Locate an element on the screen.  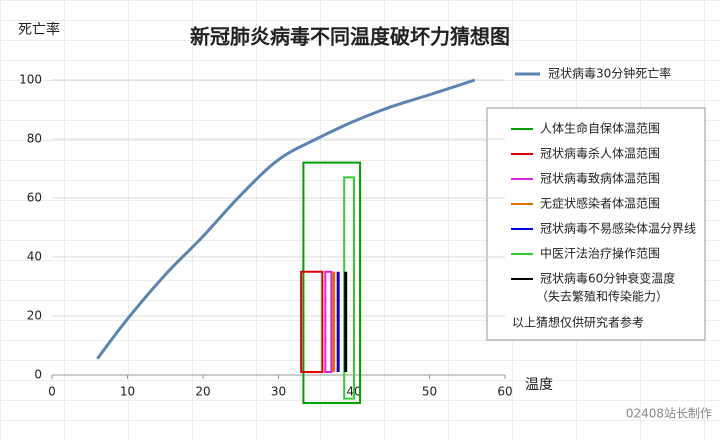
y-tick-label: 40 is located at coordinates (34, 257).